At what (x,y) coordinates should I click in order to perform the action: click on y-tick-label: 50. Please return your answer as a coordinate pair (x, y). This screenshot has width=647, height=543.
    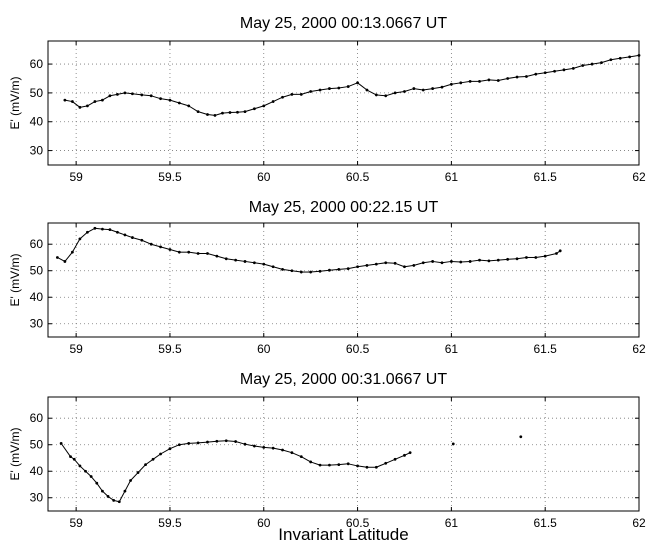
    Looking at the image, I should click on (37, 445).